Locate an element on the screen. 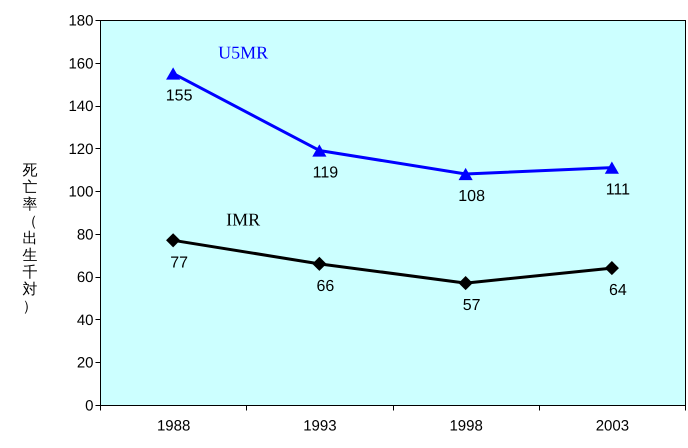  data-label: 57 is located at coordinates (471, 305).